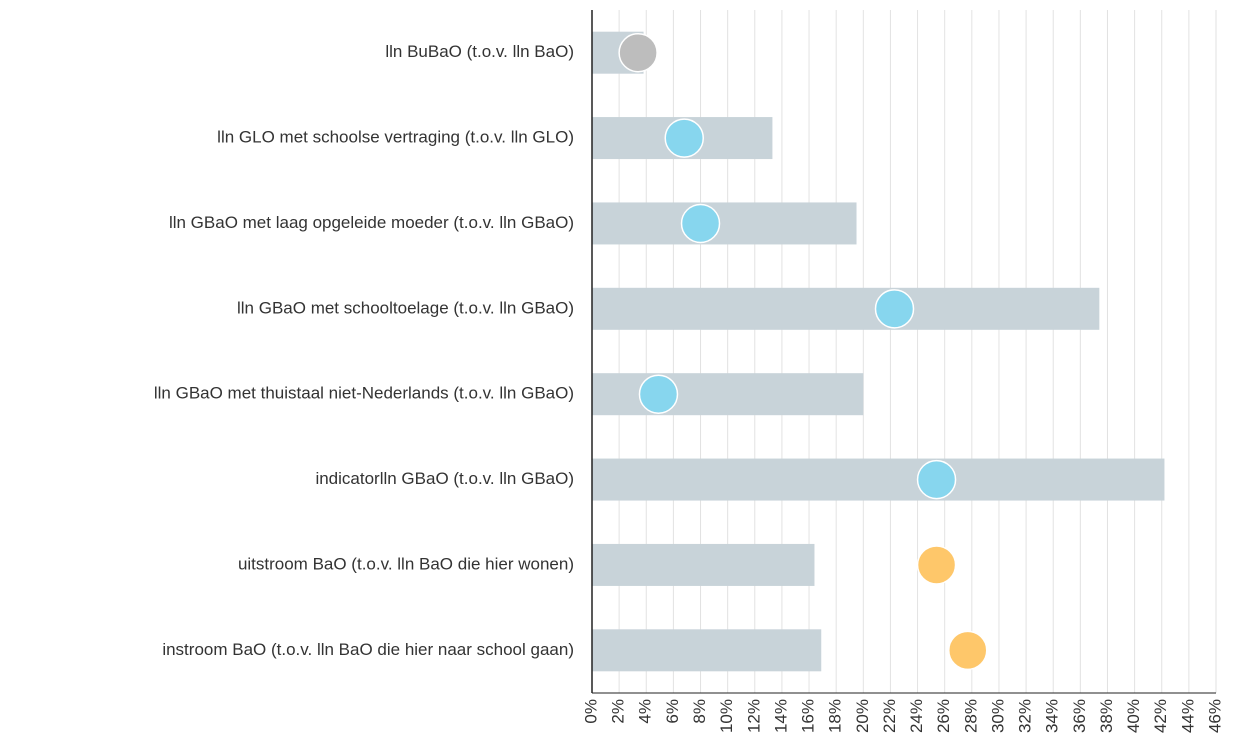 The width and height of the screenshot is (1242, 756). What do you see at coordinates (997, 716) in the screenshot?
I see `x-tick-label: 30%` at bounding box center [997, 716].